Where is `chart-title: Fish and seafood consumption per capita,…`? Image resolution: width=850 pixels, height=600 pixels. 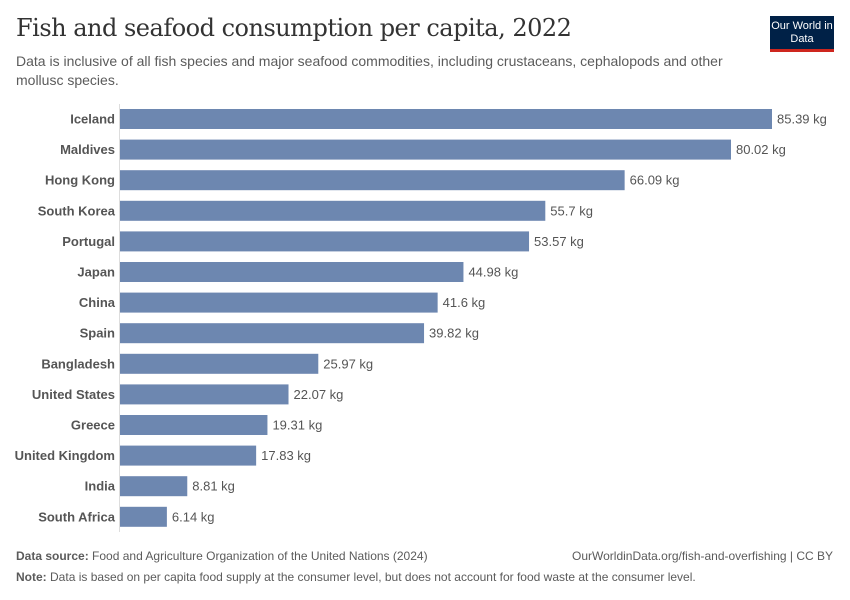
chart-title: Fish and seafood consumption per capita,… is located at coordinates (294, 28).